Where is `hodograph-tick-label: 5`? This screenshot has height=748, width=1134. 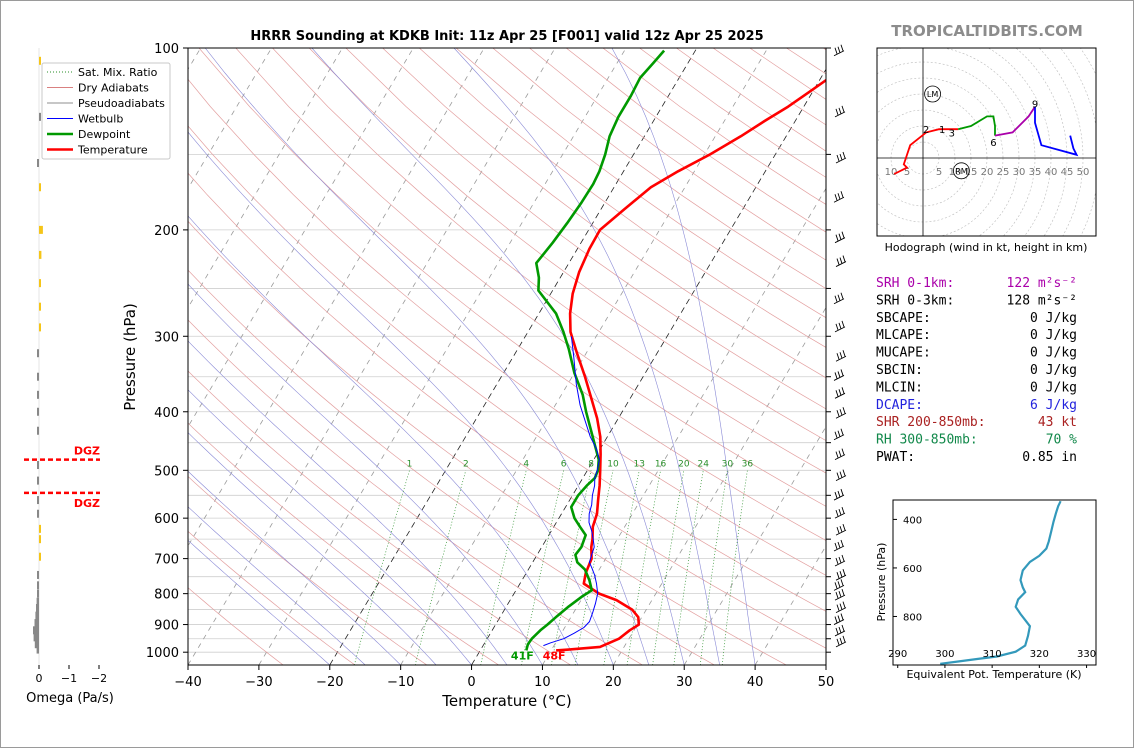
hodograph-tick-label: 5 is located at coordinates (907, 172).